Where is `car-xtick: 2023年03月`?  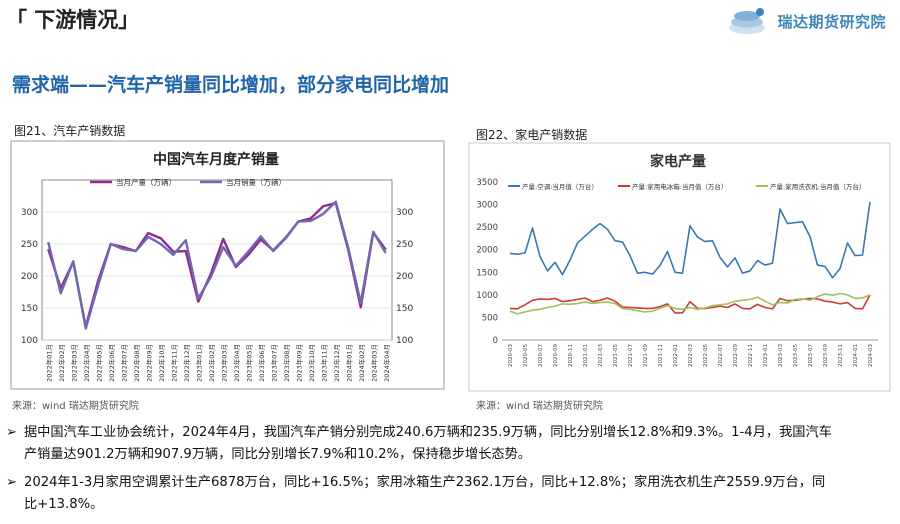
car-xtick: 2023年03月 is located at coordinates (223, 363).